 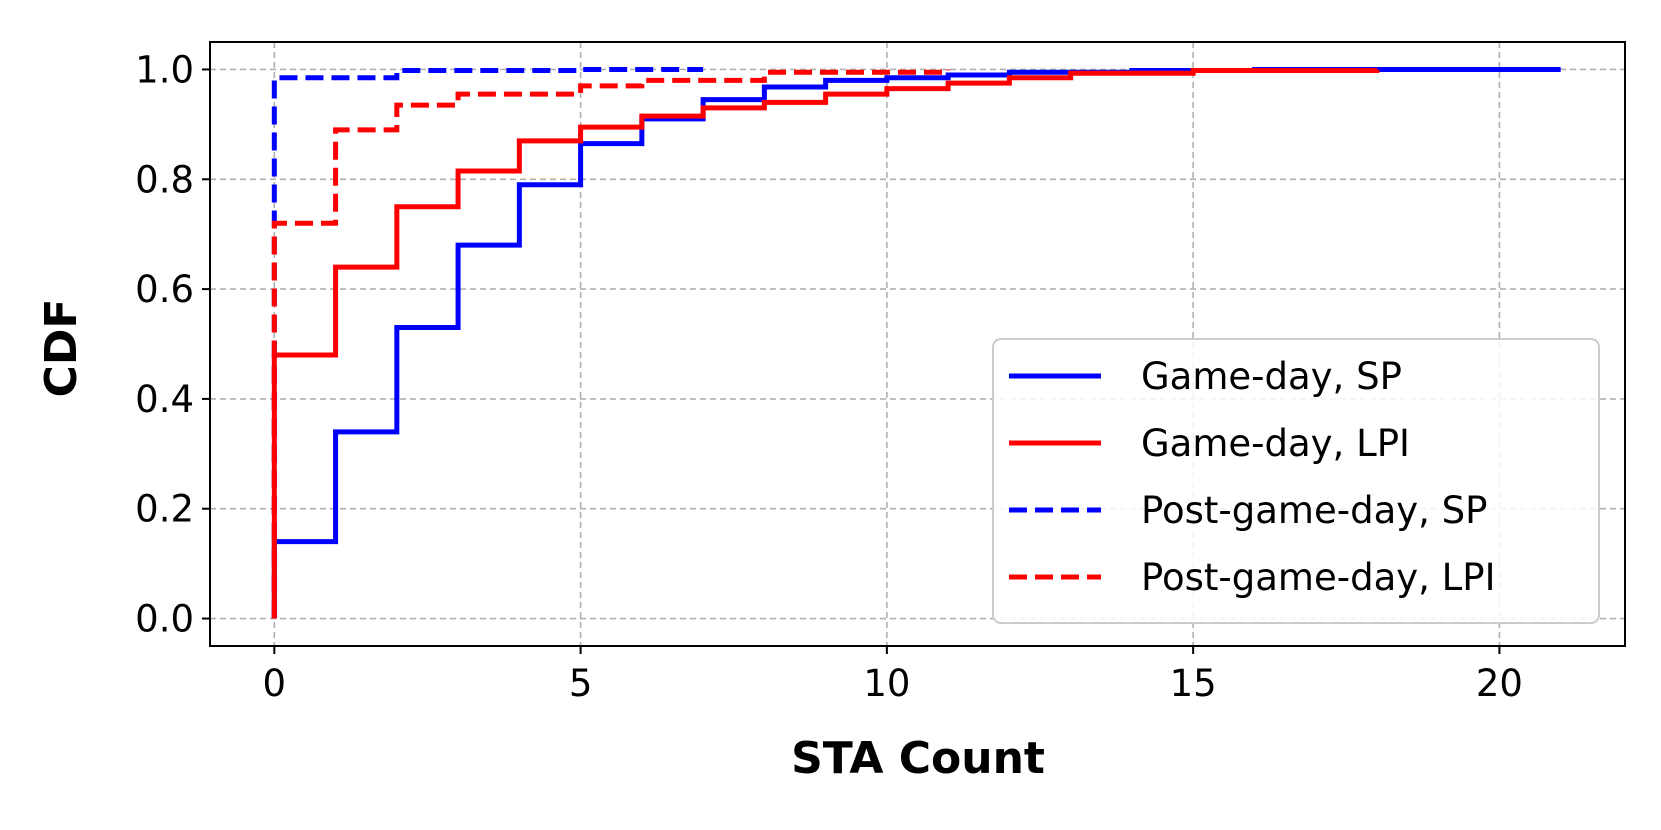 I want to click on y-tick-label: 0.6, so click(x=164, y=289).